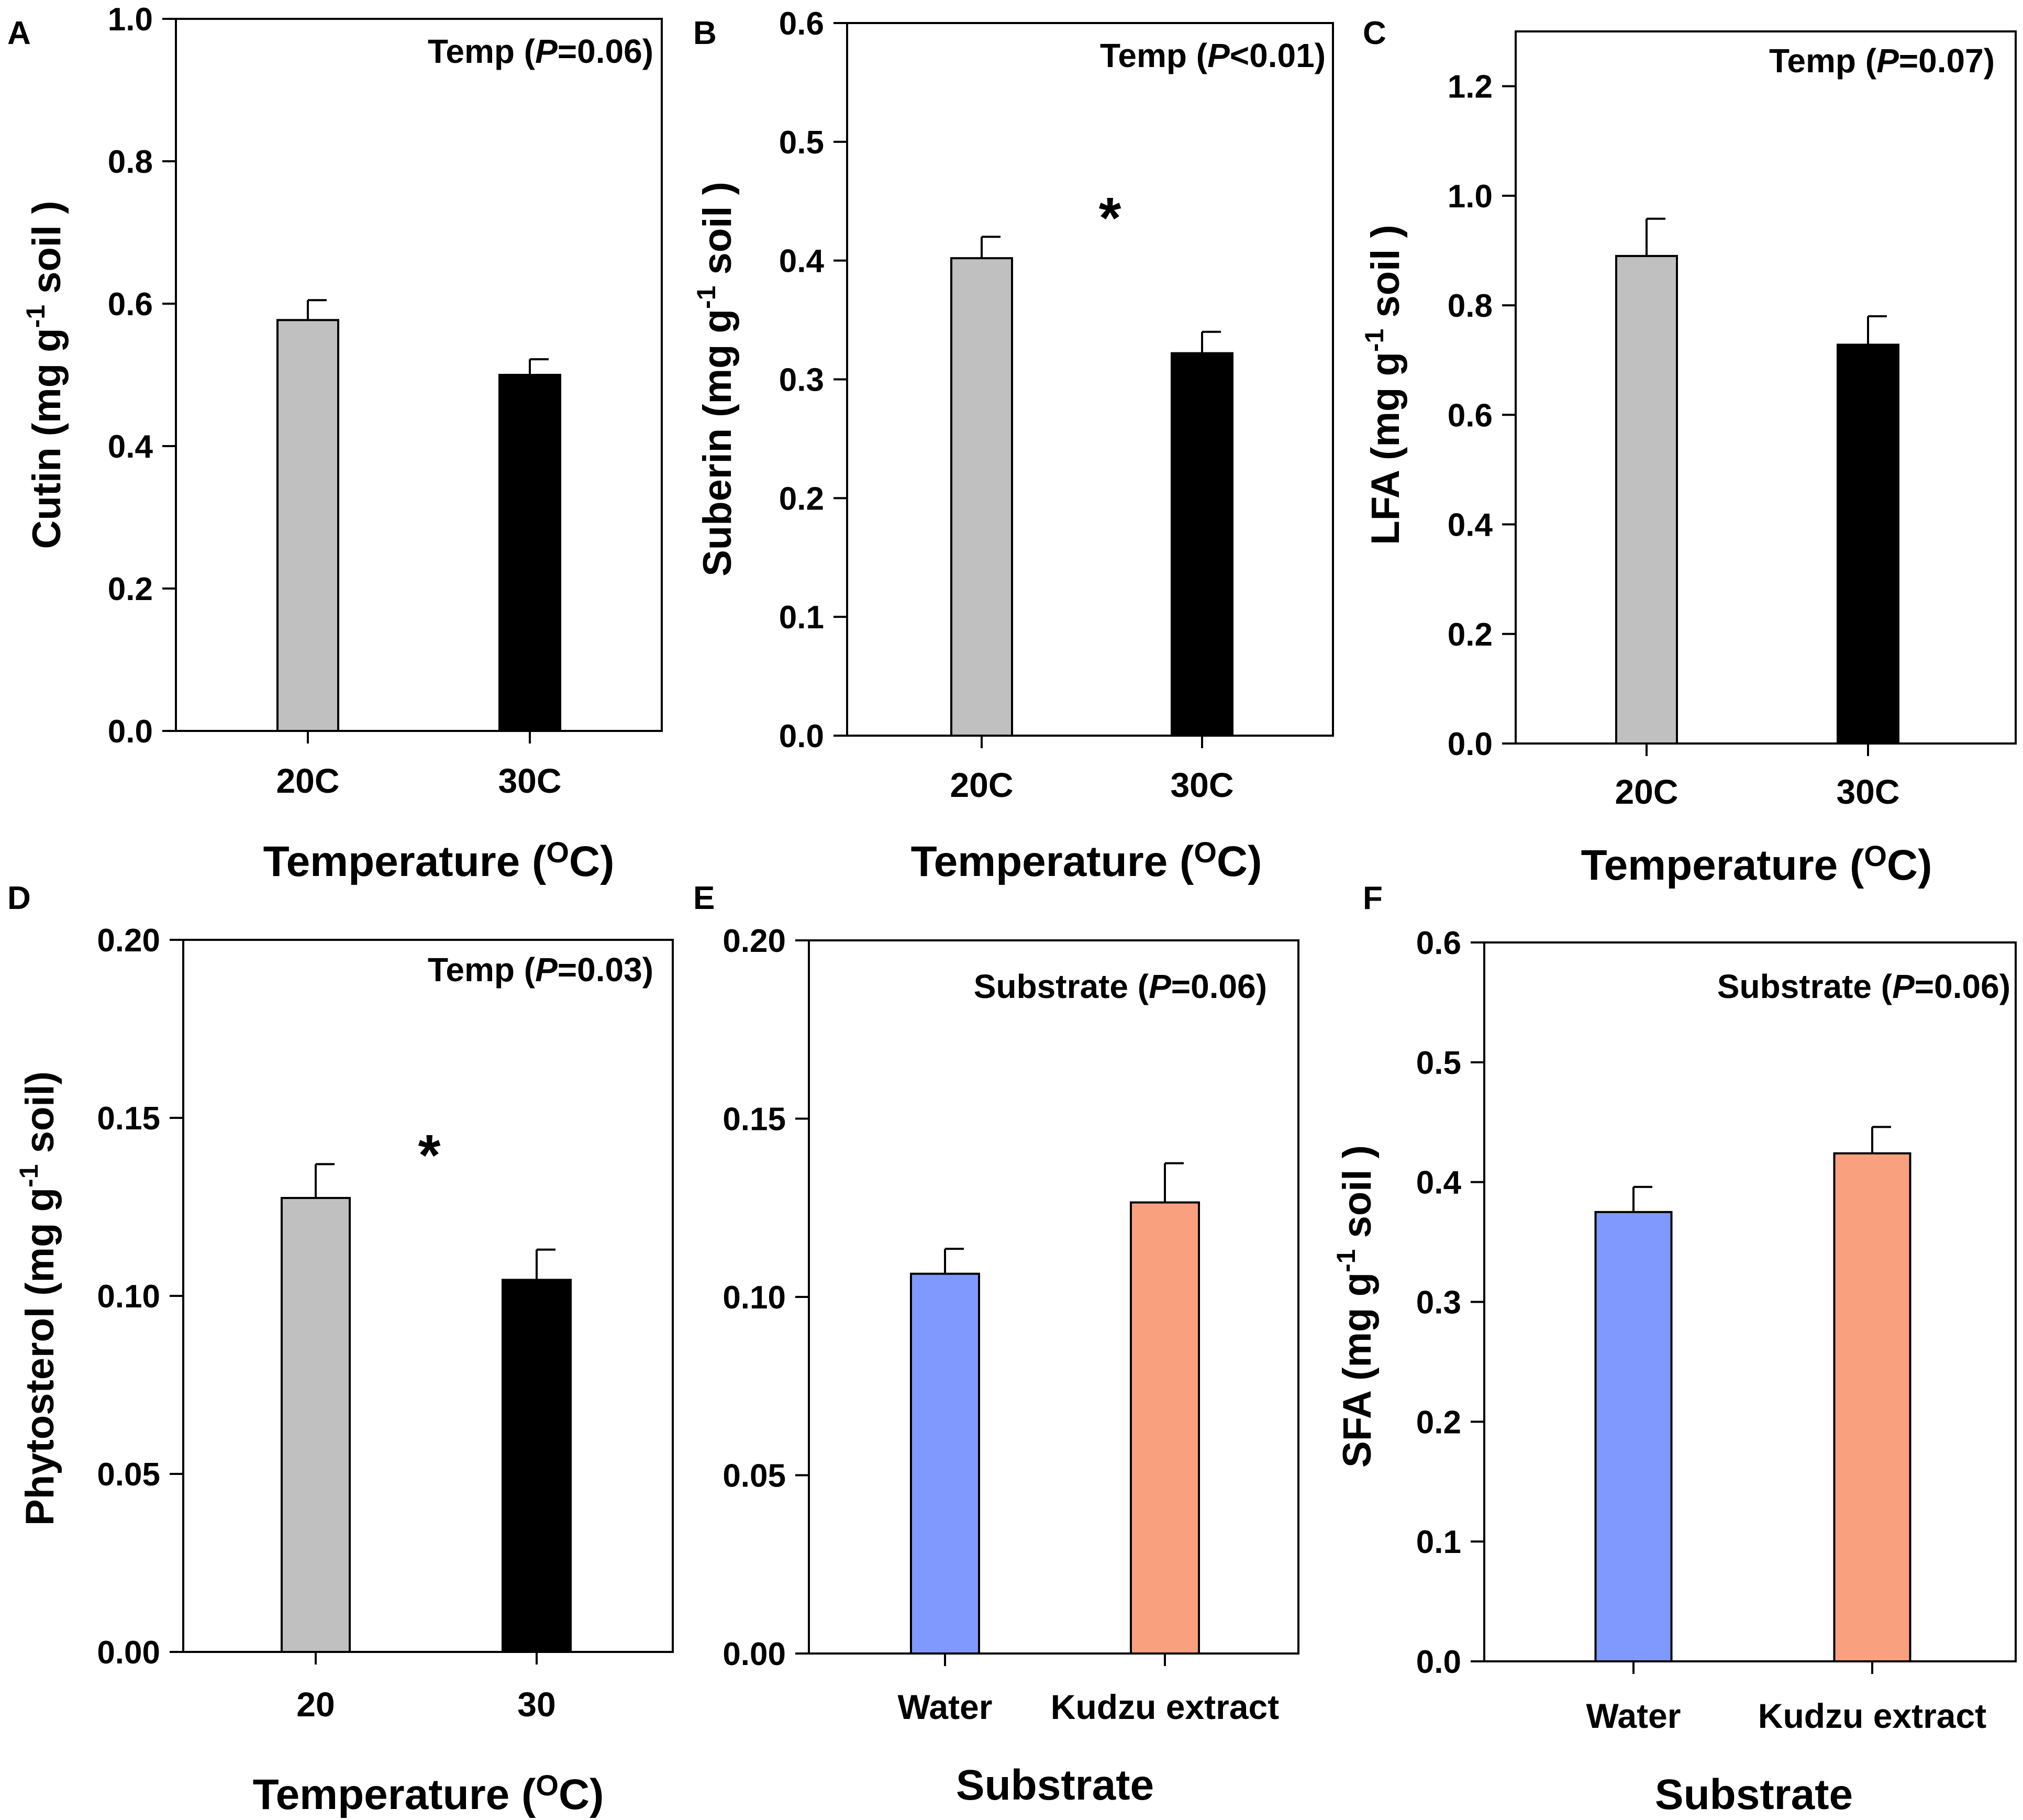 The height and width of the screenshot is (1820, 2023). What do you see at coordinates (704, 898) in the screenshot?
I see `panel-letter: E` at bounding box center [704, 898].